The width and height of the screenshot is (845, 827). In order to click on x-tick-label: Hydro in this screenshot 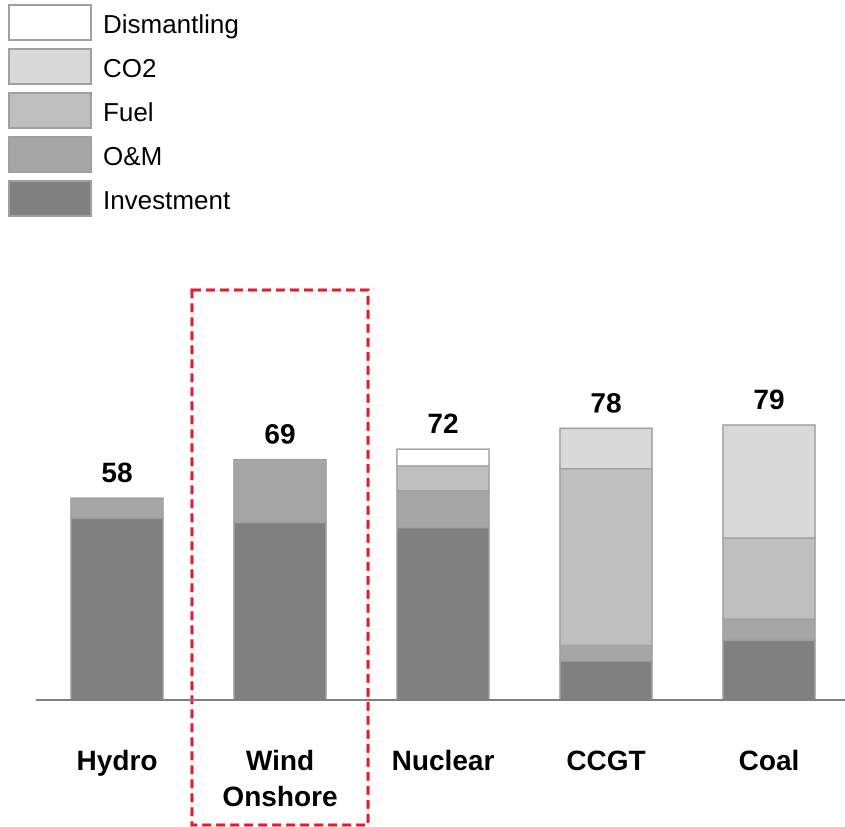, I will do `click(117, 760)`.